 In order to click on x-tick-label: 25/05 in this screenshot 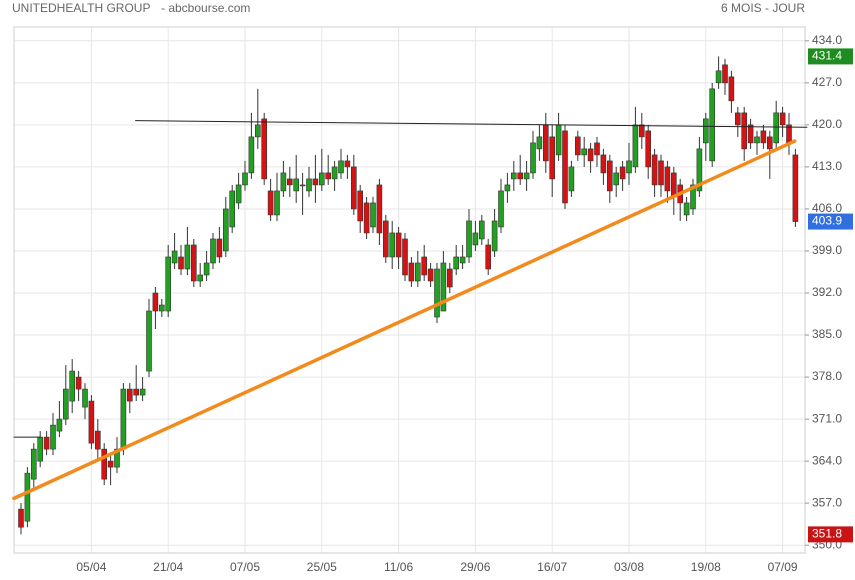, I will do `click(322, 567)`.